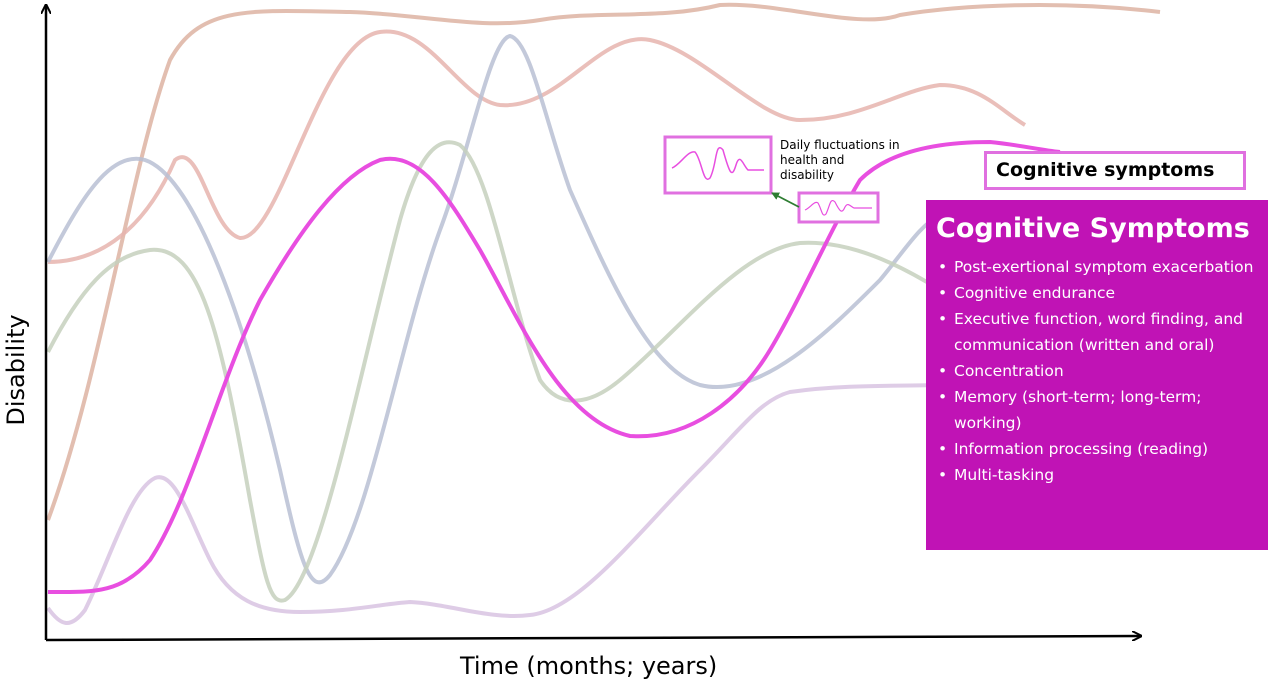  What do you see at coordinates (1097, 475) in the screenshot?
I see `symptom-item: • Multi-tasking` at bounding box center [1097, 475].